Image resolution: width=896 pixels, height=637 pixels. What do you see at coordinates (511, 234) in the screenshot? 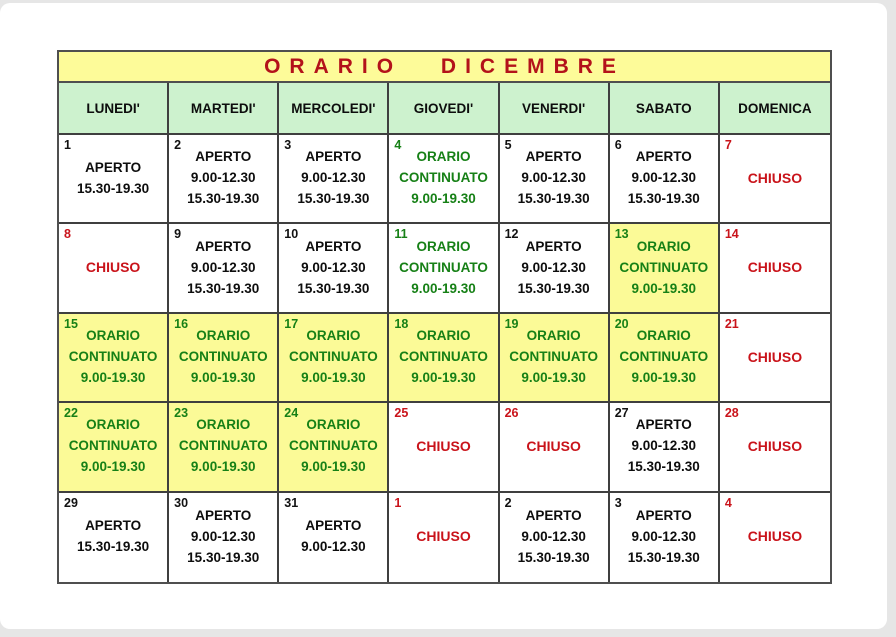
I see `day-number: 12` at bounding box center [511, 234].